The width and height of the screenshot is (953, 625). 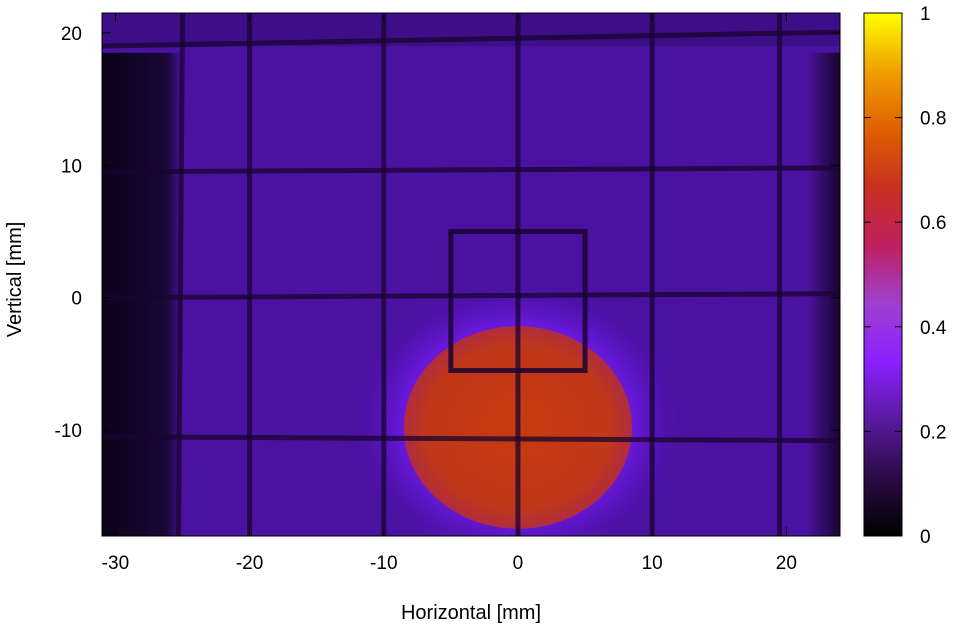 What do you see at coordinates (68, 431) in the screenshot?
I see `y-tick-label: -10` at bounding box center [68, 431].